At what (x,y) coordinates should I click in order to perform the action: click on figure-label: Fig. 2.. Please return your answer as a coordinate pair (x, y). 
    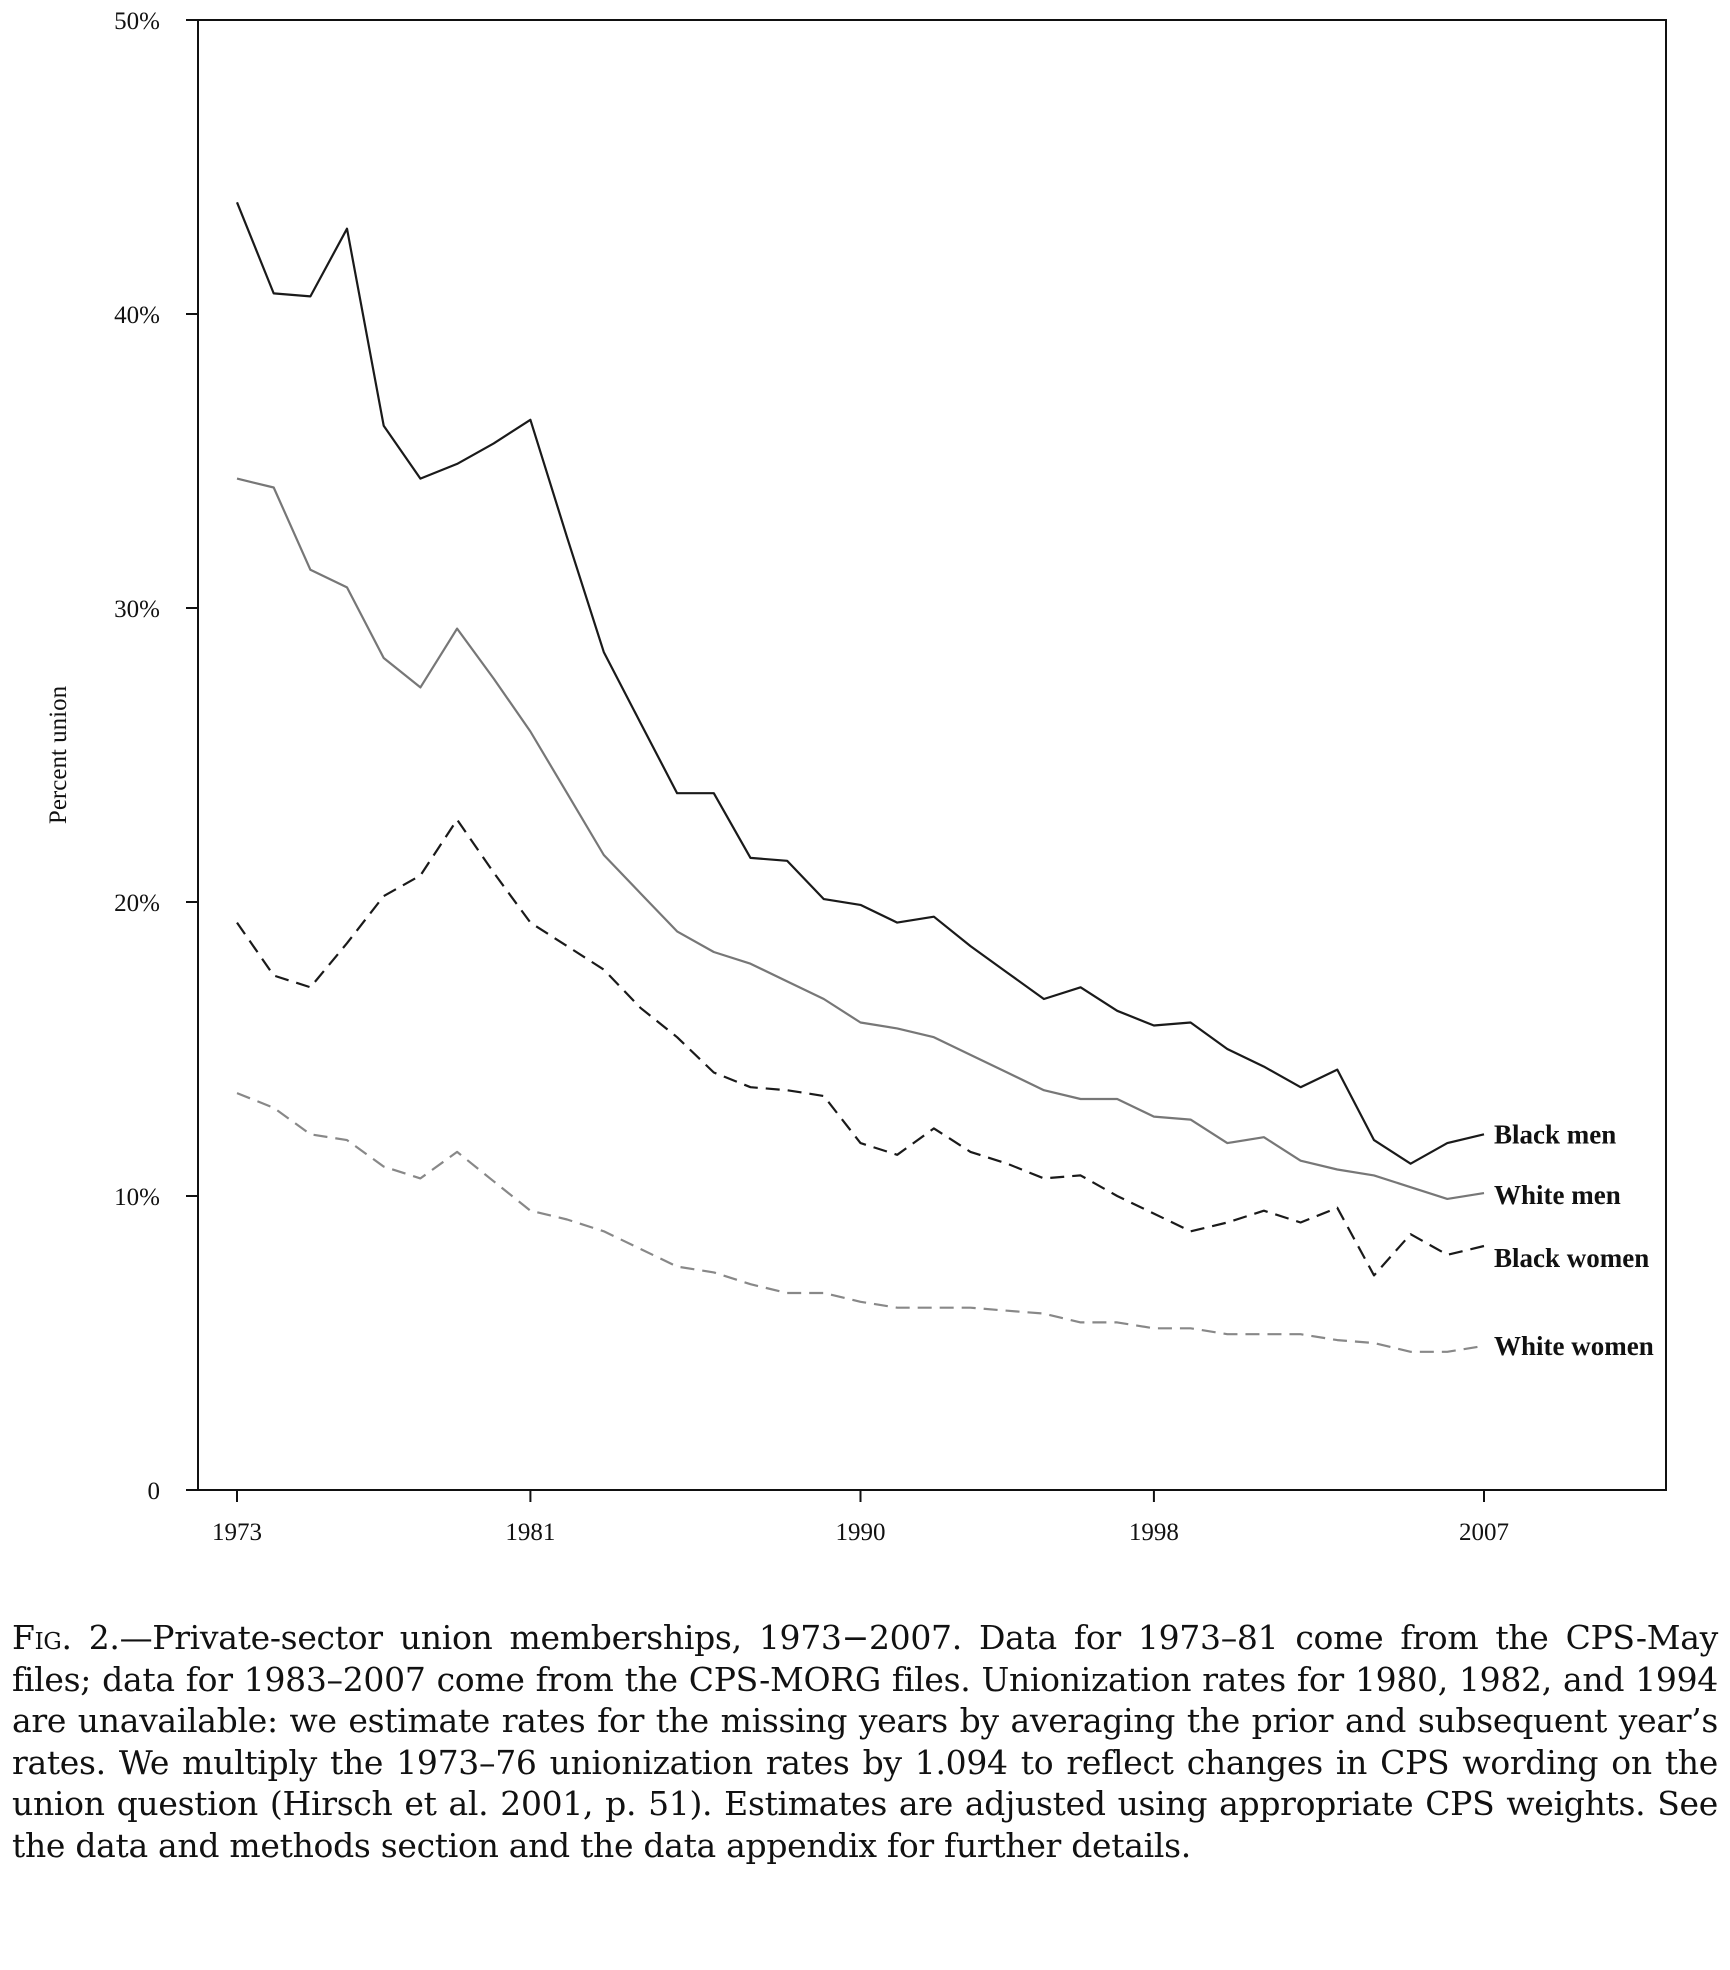
    Looking at the image, I should click on (66, 1637).